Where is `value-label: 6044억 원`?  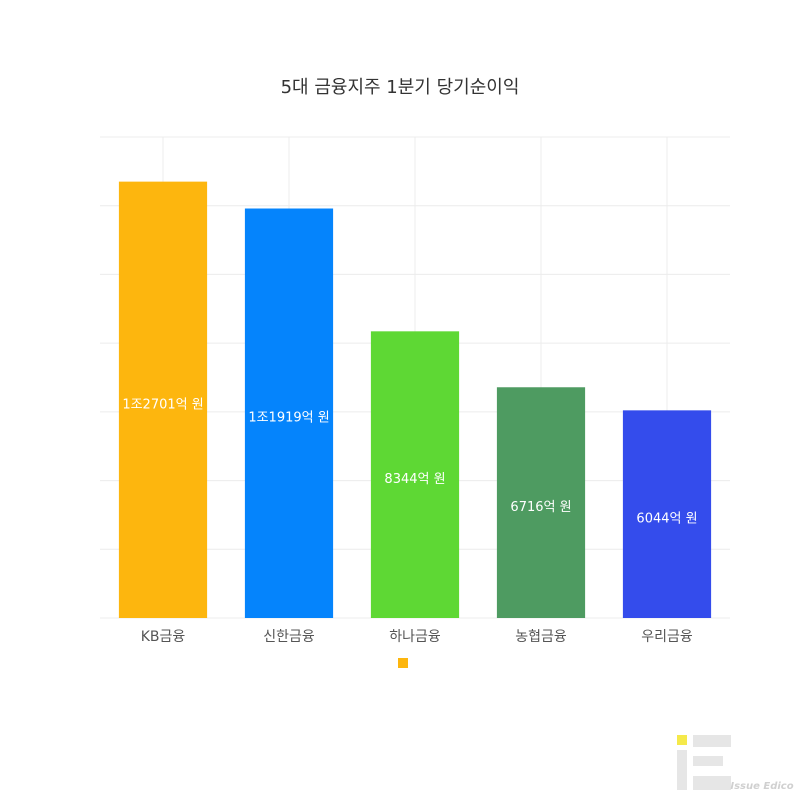
value-label: 6044억 원 is located at coordinates (666, 519).